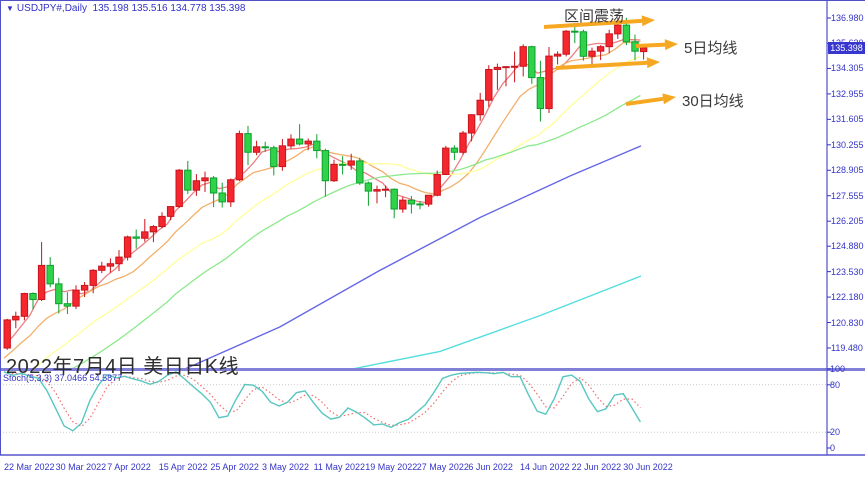 The width and height of the screenshot is (865, 480). Describe the element at coordinates (51, 8) in the screenshot. I see `symbol-name: USDJPY#,Daily` at that location.